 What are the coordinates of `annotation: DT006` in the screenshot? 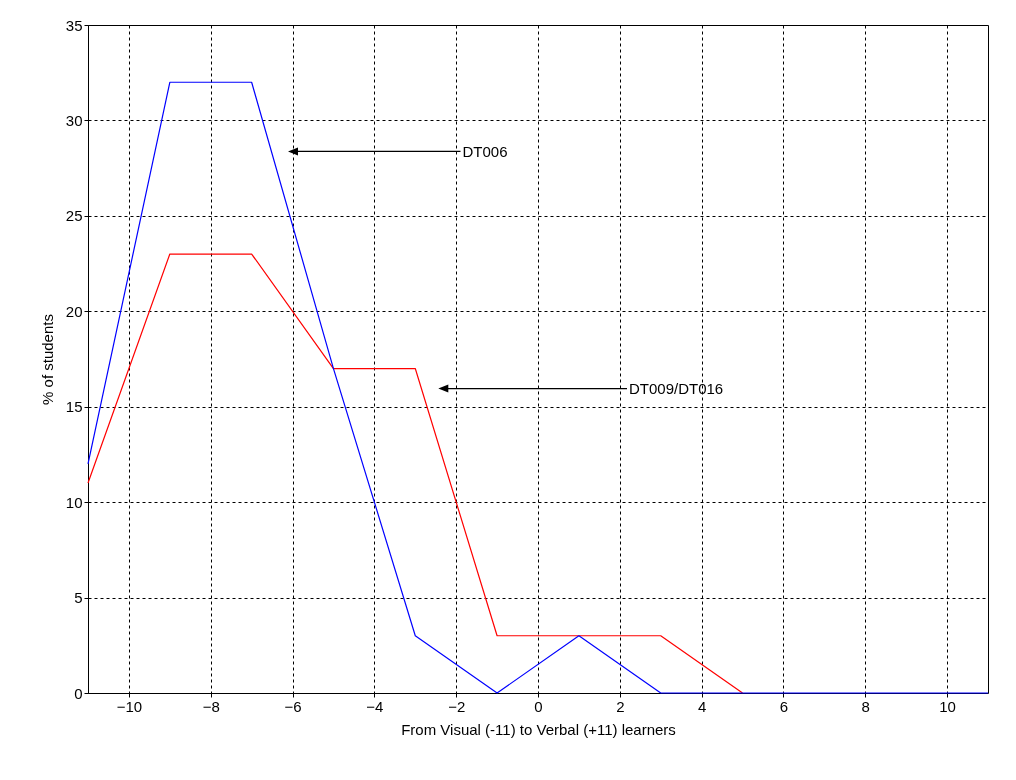 It's located at (485, 151).